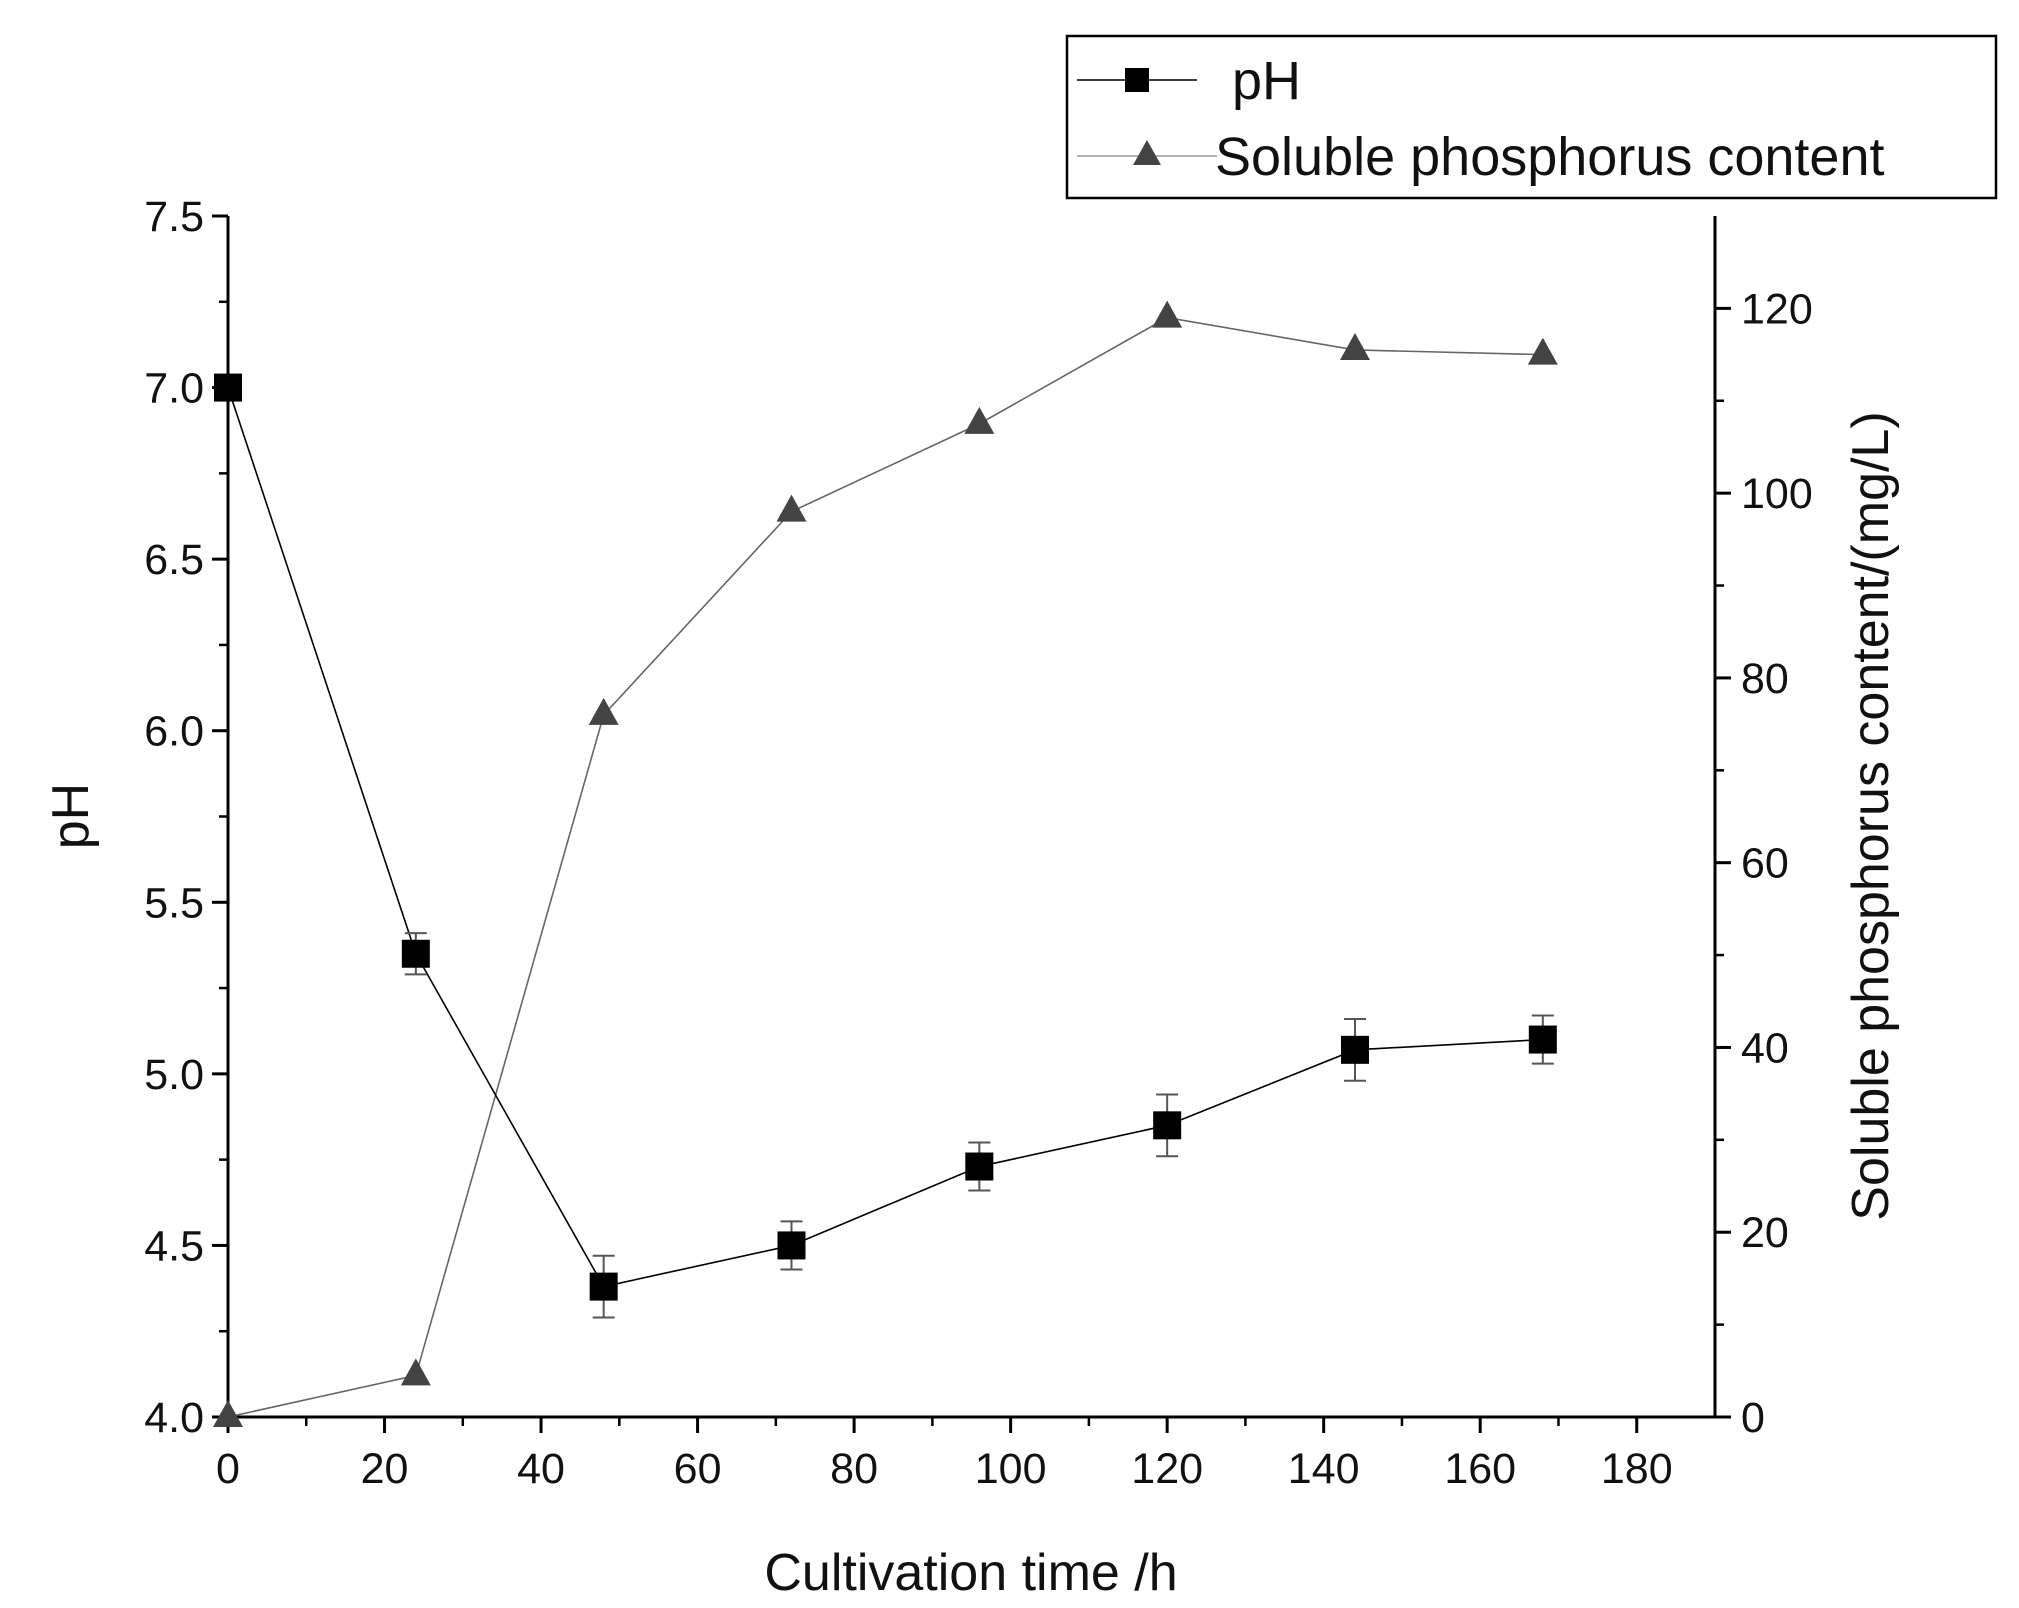 This screenshot has height=1608, width=2019. Describe the element at coordinates (1480, 1469) in the screenshot. I see `x-tick-label: 160` at that location.